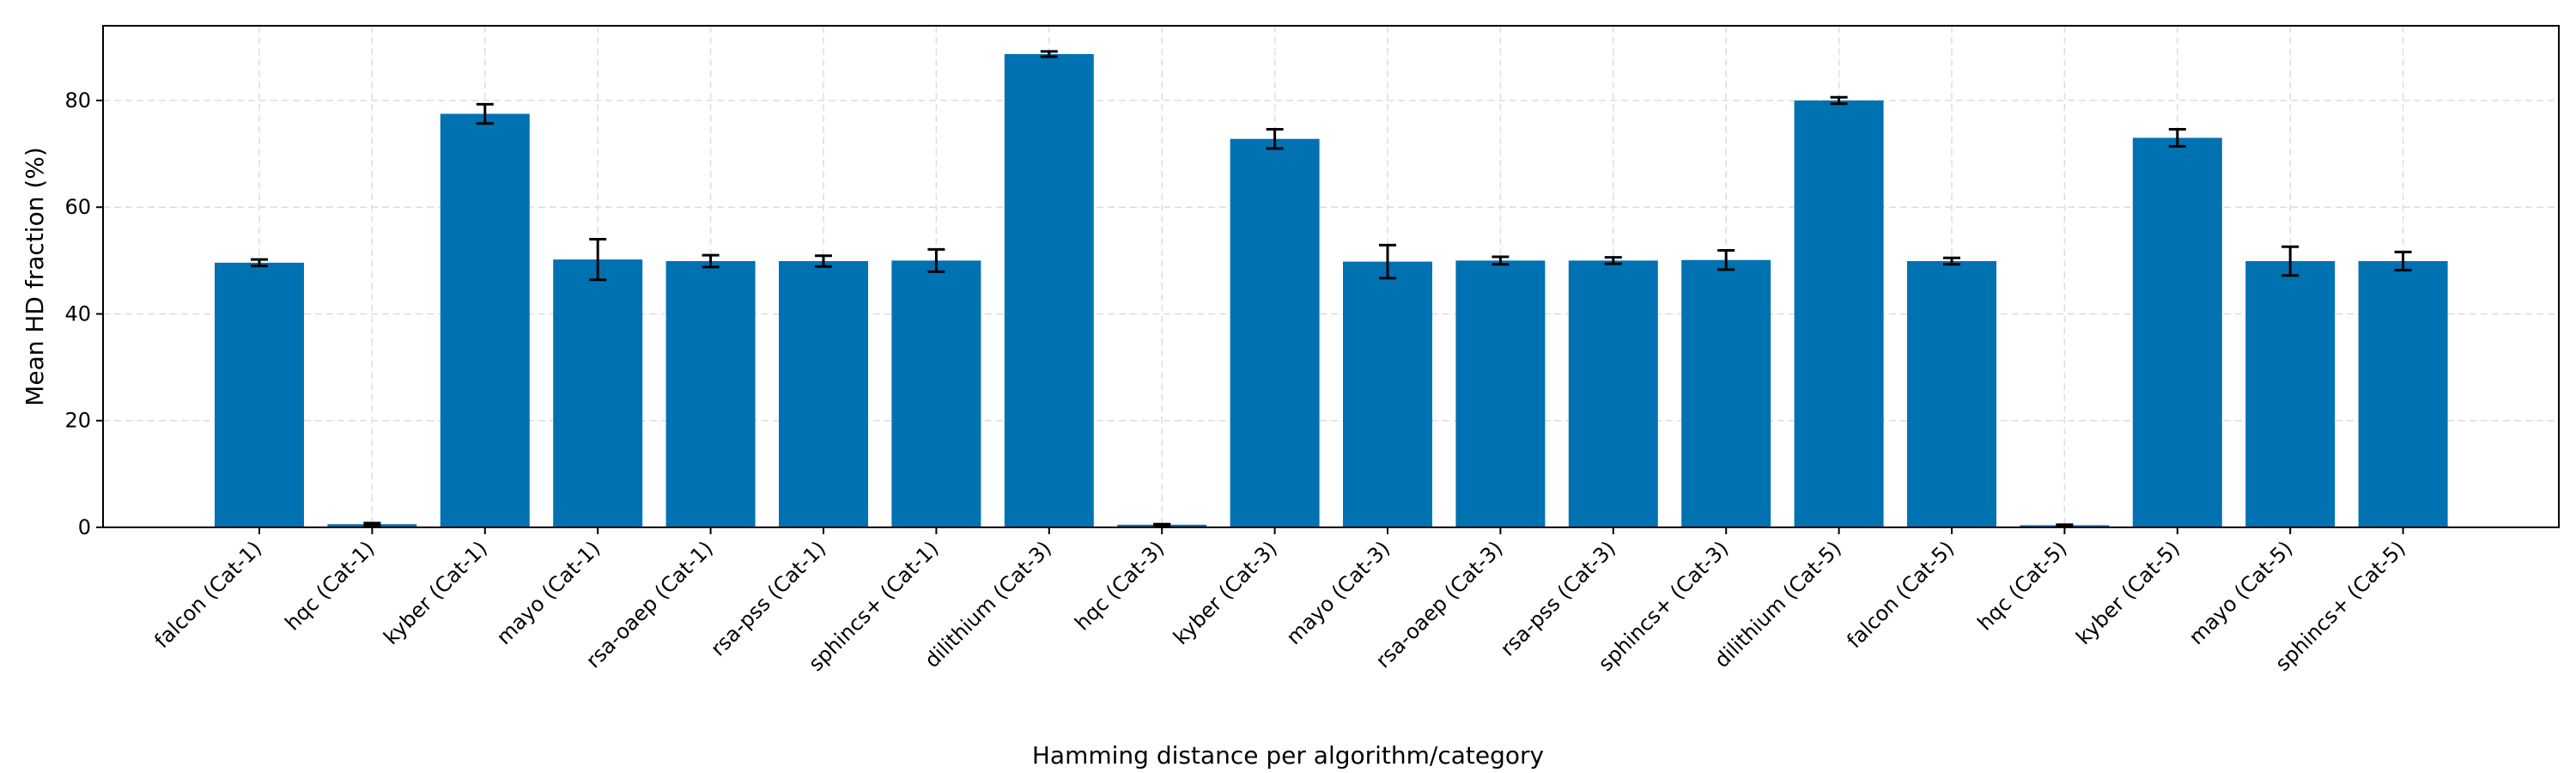  I want to click on y-tick-label: 20, so click(77, 421).